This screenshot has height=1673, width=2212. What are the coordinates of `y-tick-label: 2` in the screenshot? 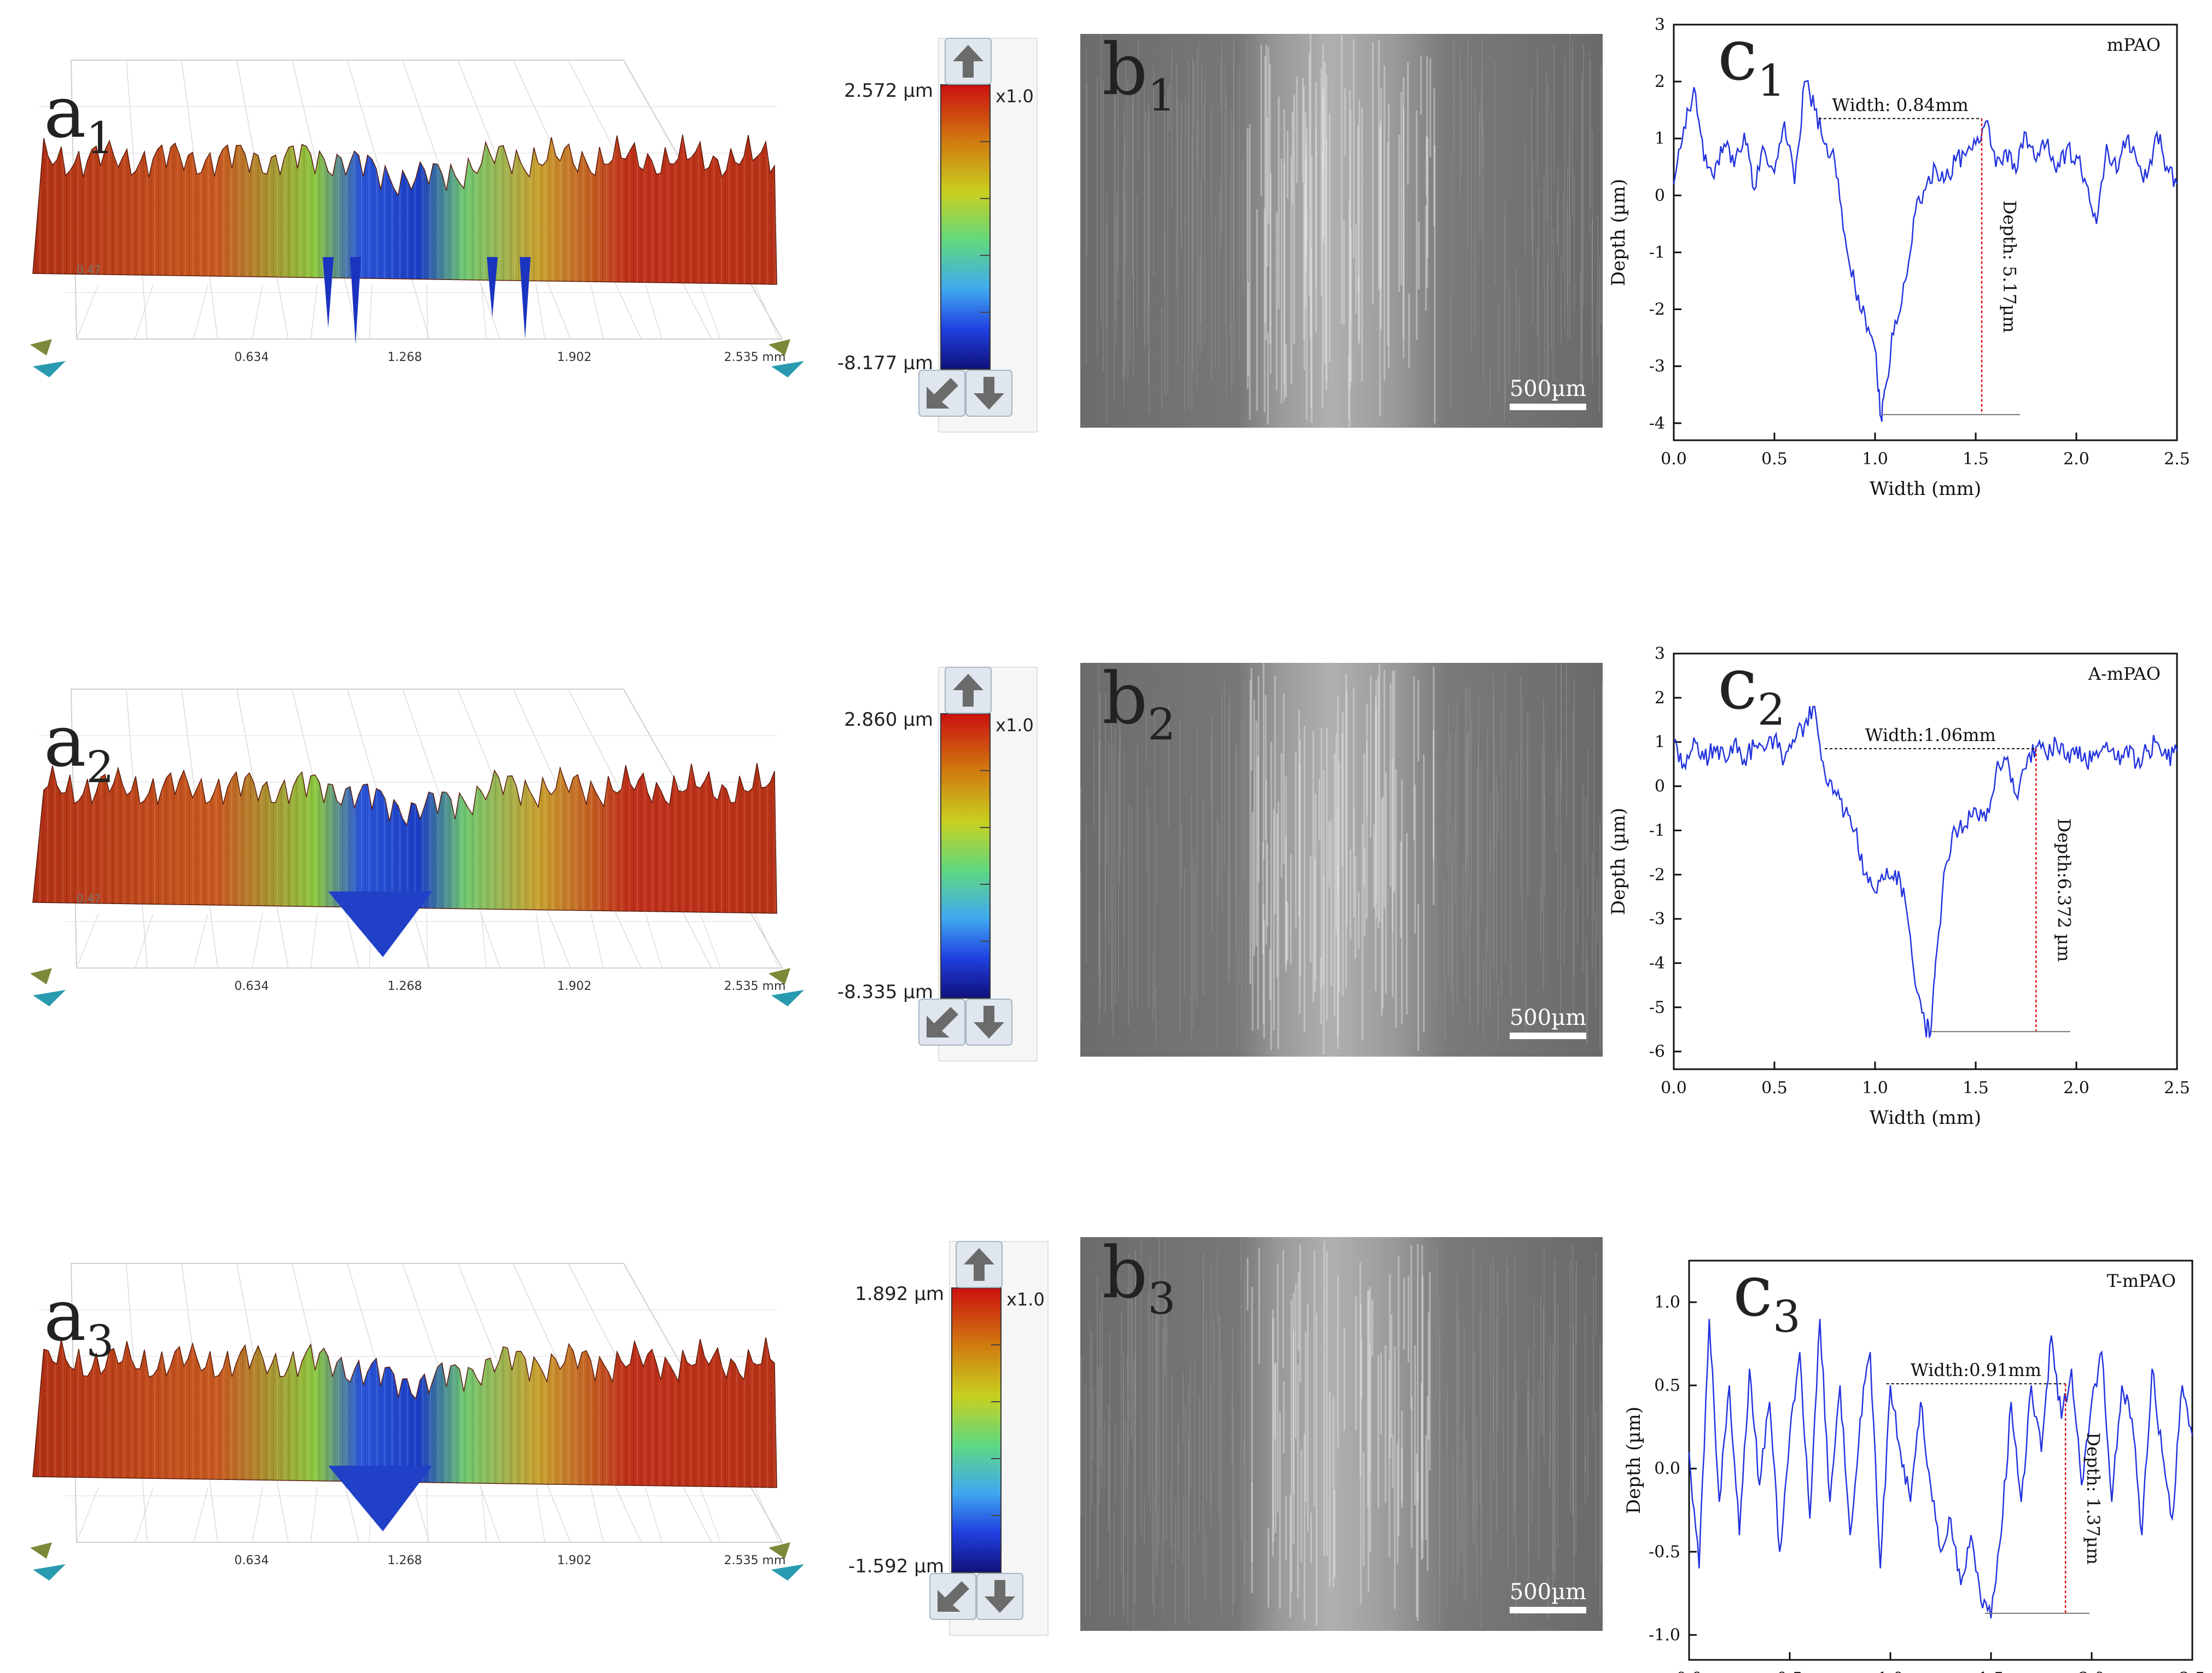 It's located at (1660, 81).